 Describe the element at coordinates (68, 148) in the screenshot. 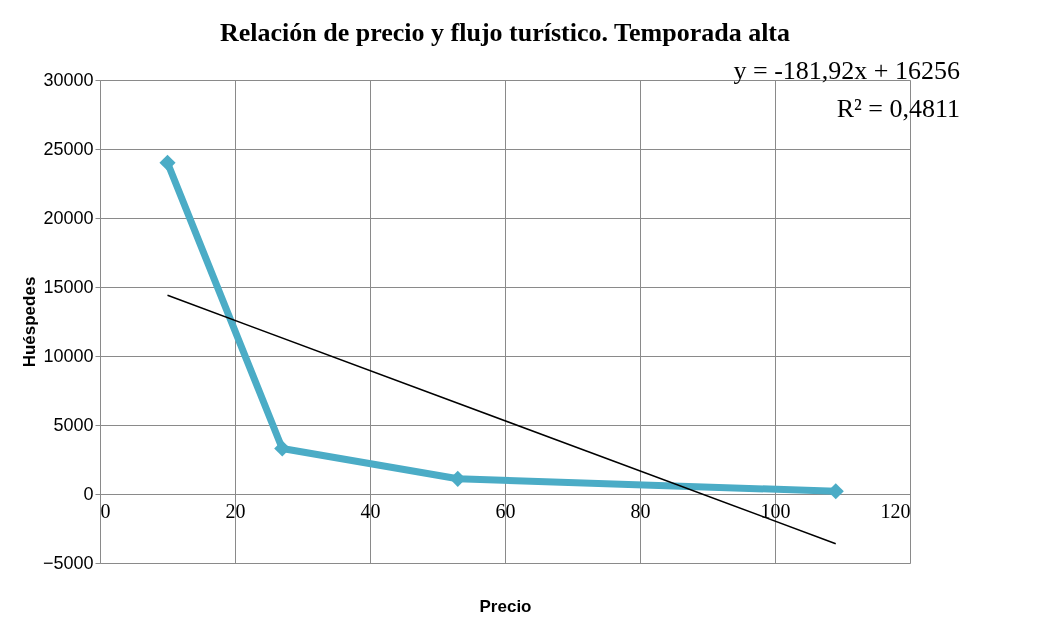

I see `y-tick-label: 25000` at that location.